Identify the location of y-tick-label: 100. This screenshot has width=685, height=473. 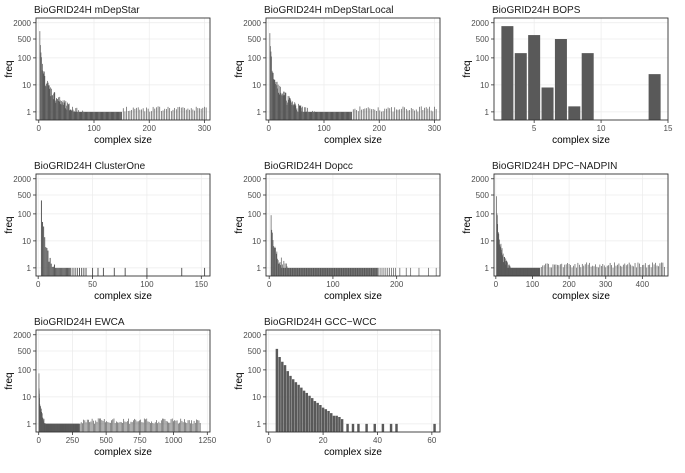
(25, 214).